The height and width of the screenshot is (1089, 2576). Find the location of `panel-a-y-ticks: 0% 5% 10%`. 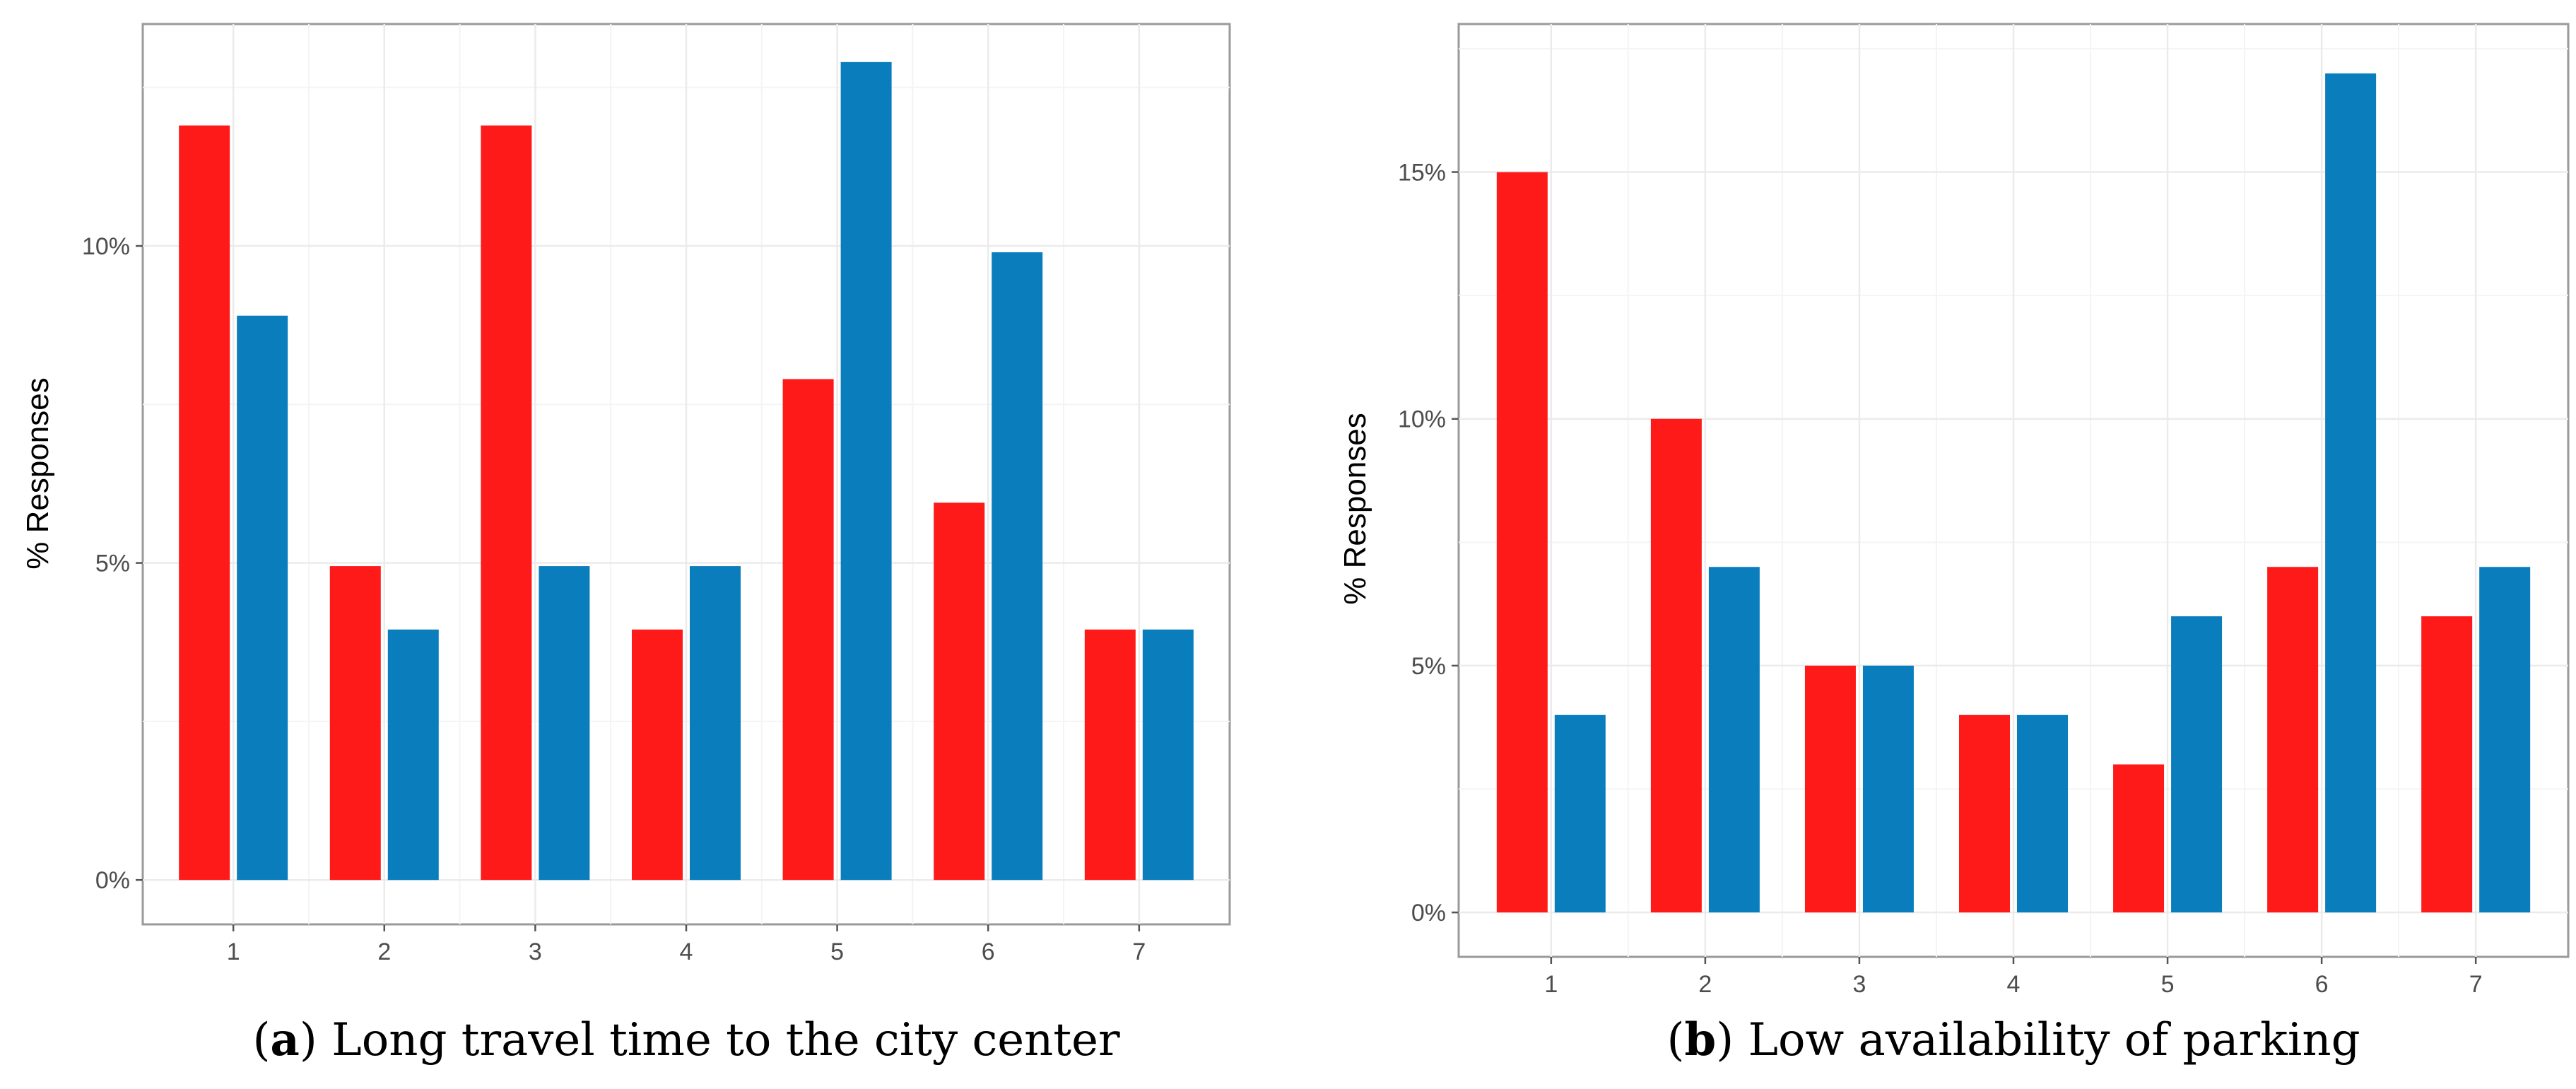

panel-a-y-ticks: 0% 5% 10% is located at coordinates (112, 563).